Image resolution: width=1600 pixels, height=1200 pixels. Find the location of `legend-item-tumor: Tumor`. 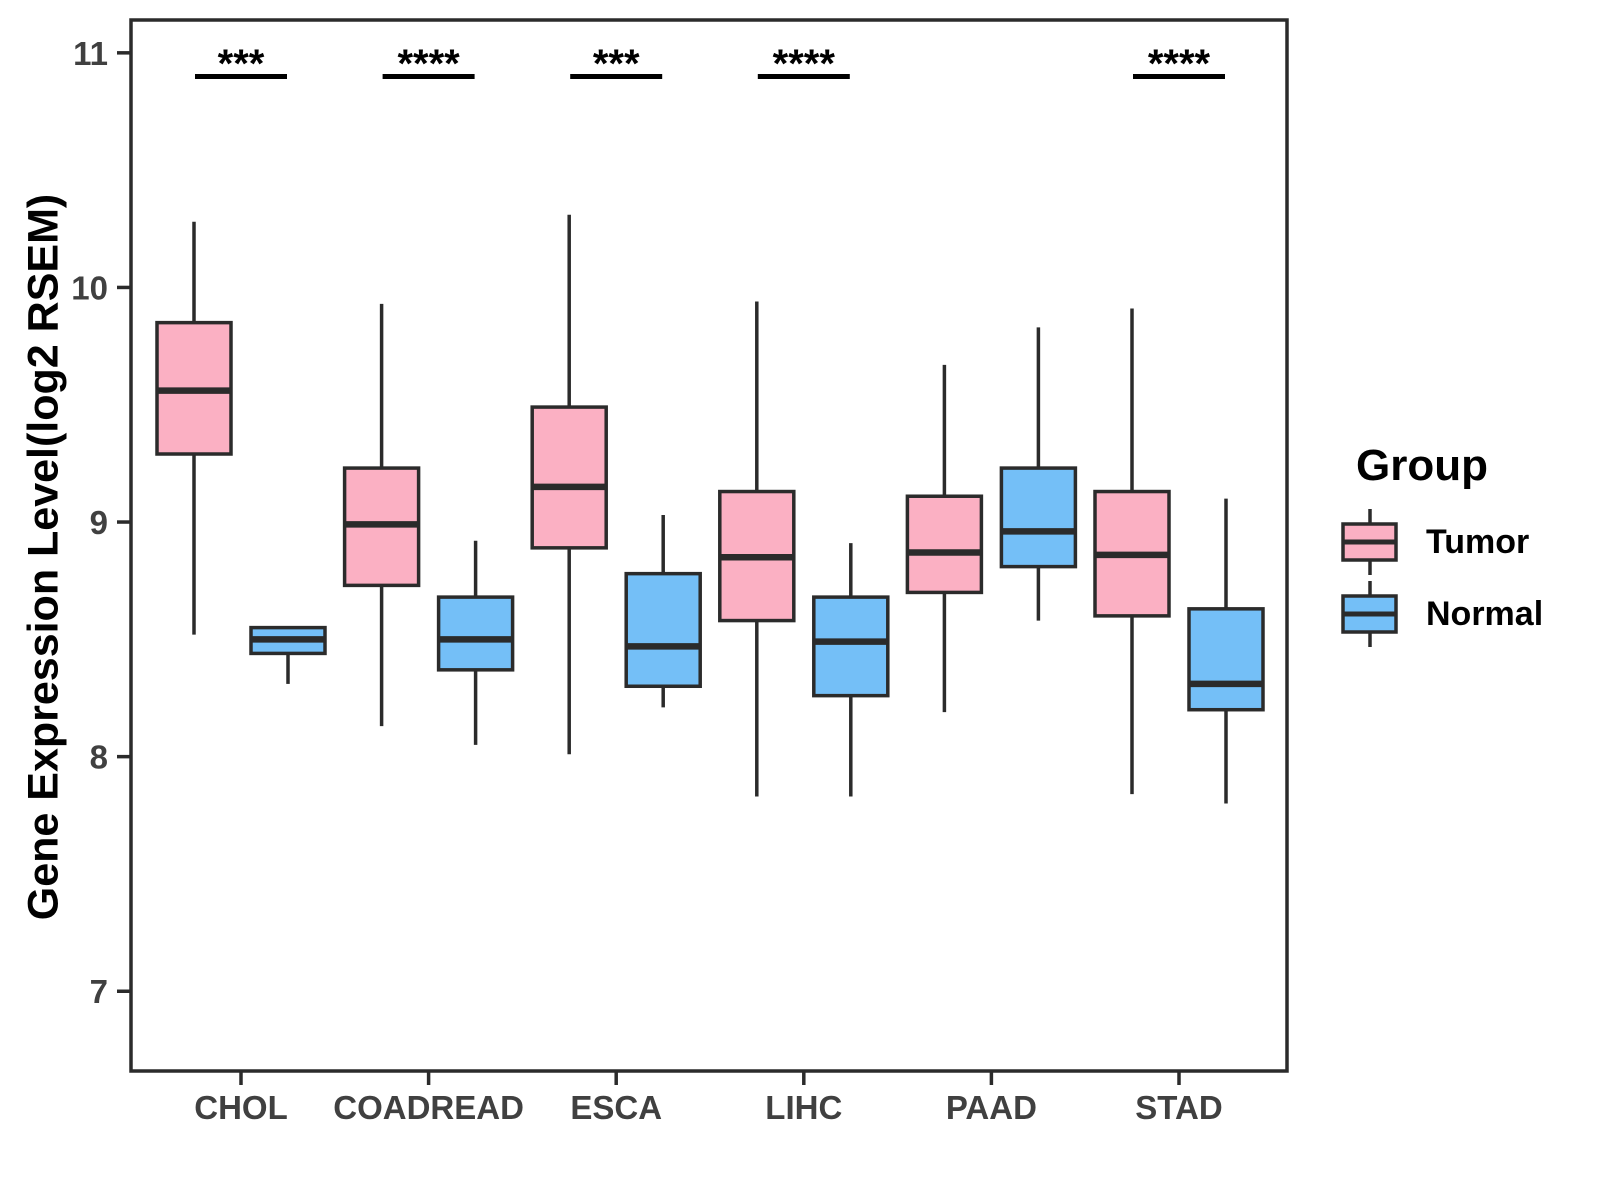

legend-item-tumor: Tumor is located at coordinates (1440, 542).